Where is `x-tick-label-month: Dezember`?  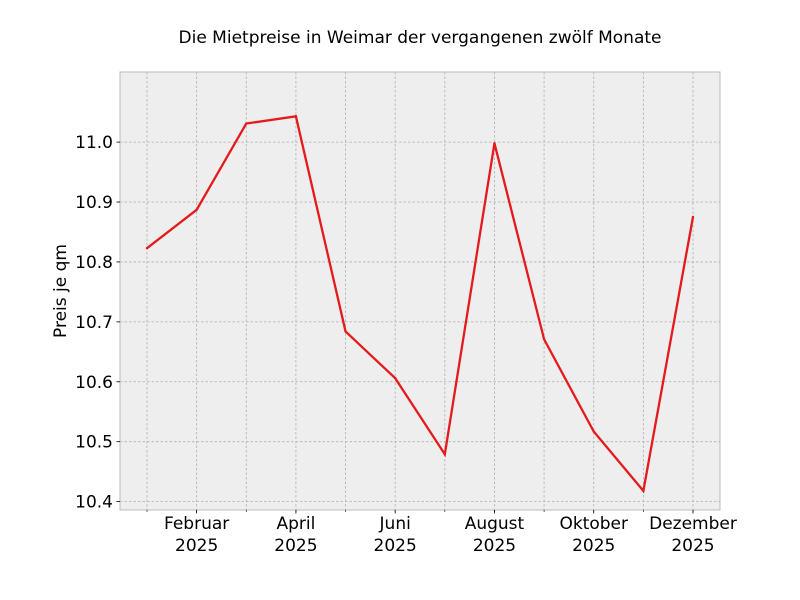
x-tick-label-month: Dezember is located at coordinates (693, 524).